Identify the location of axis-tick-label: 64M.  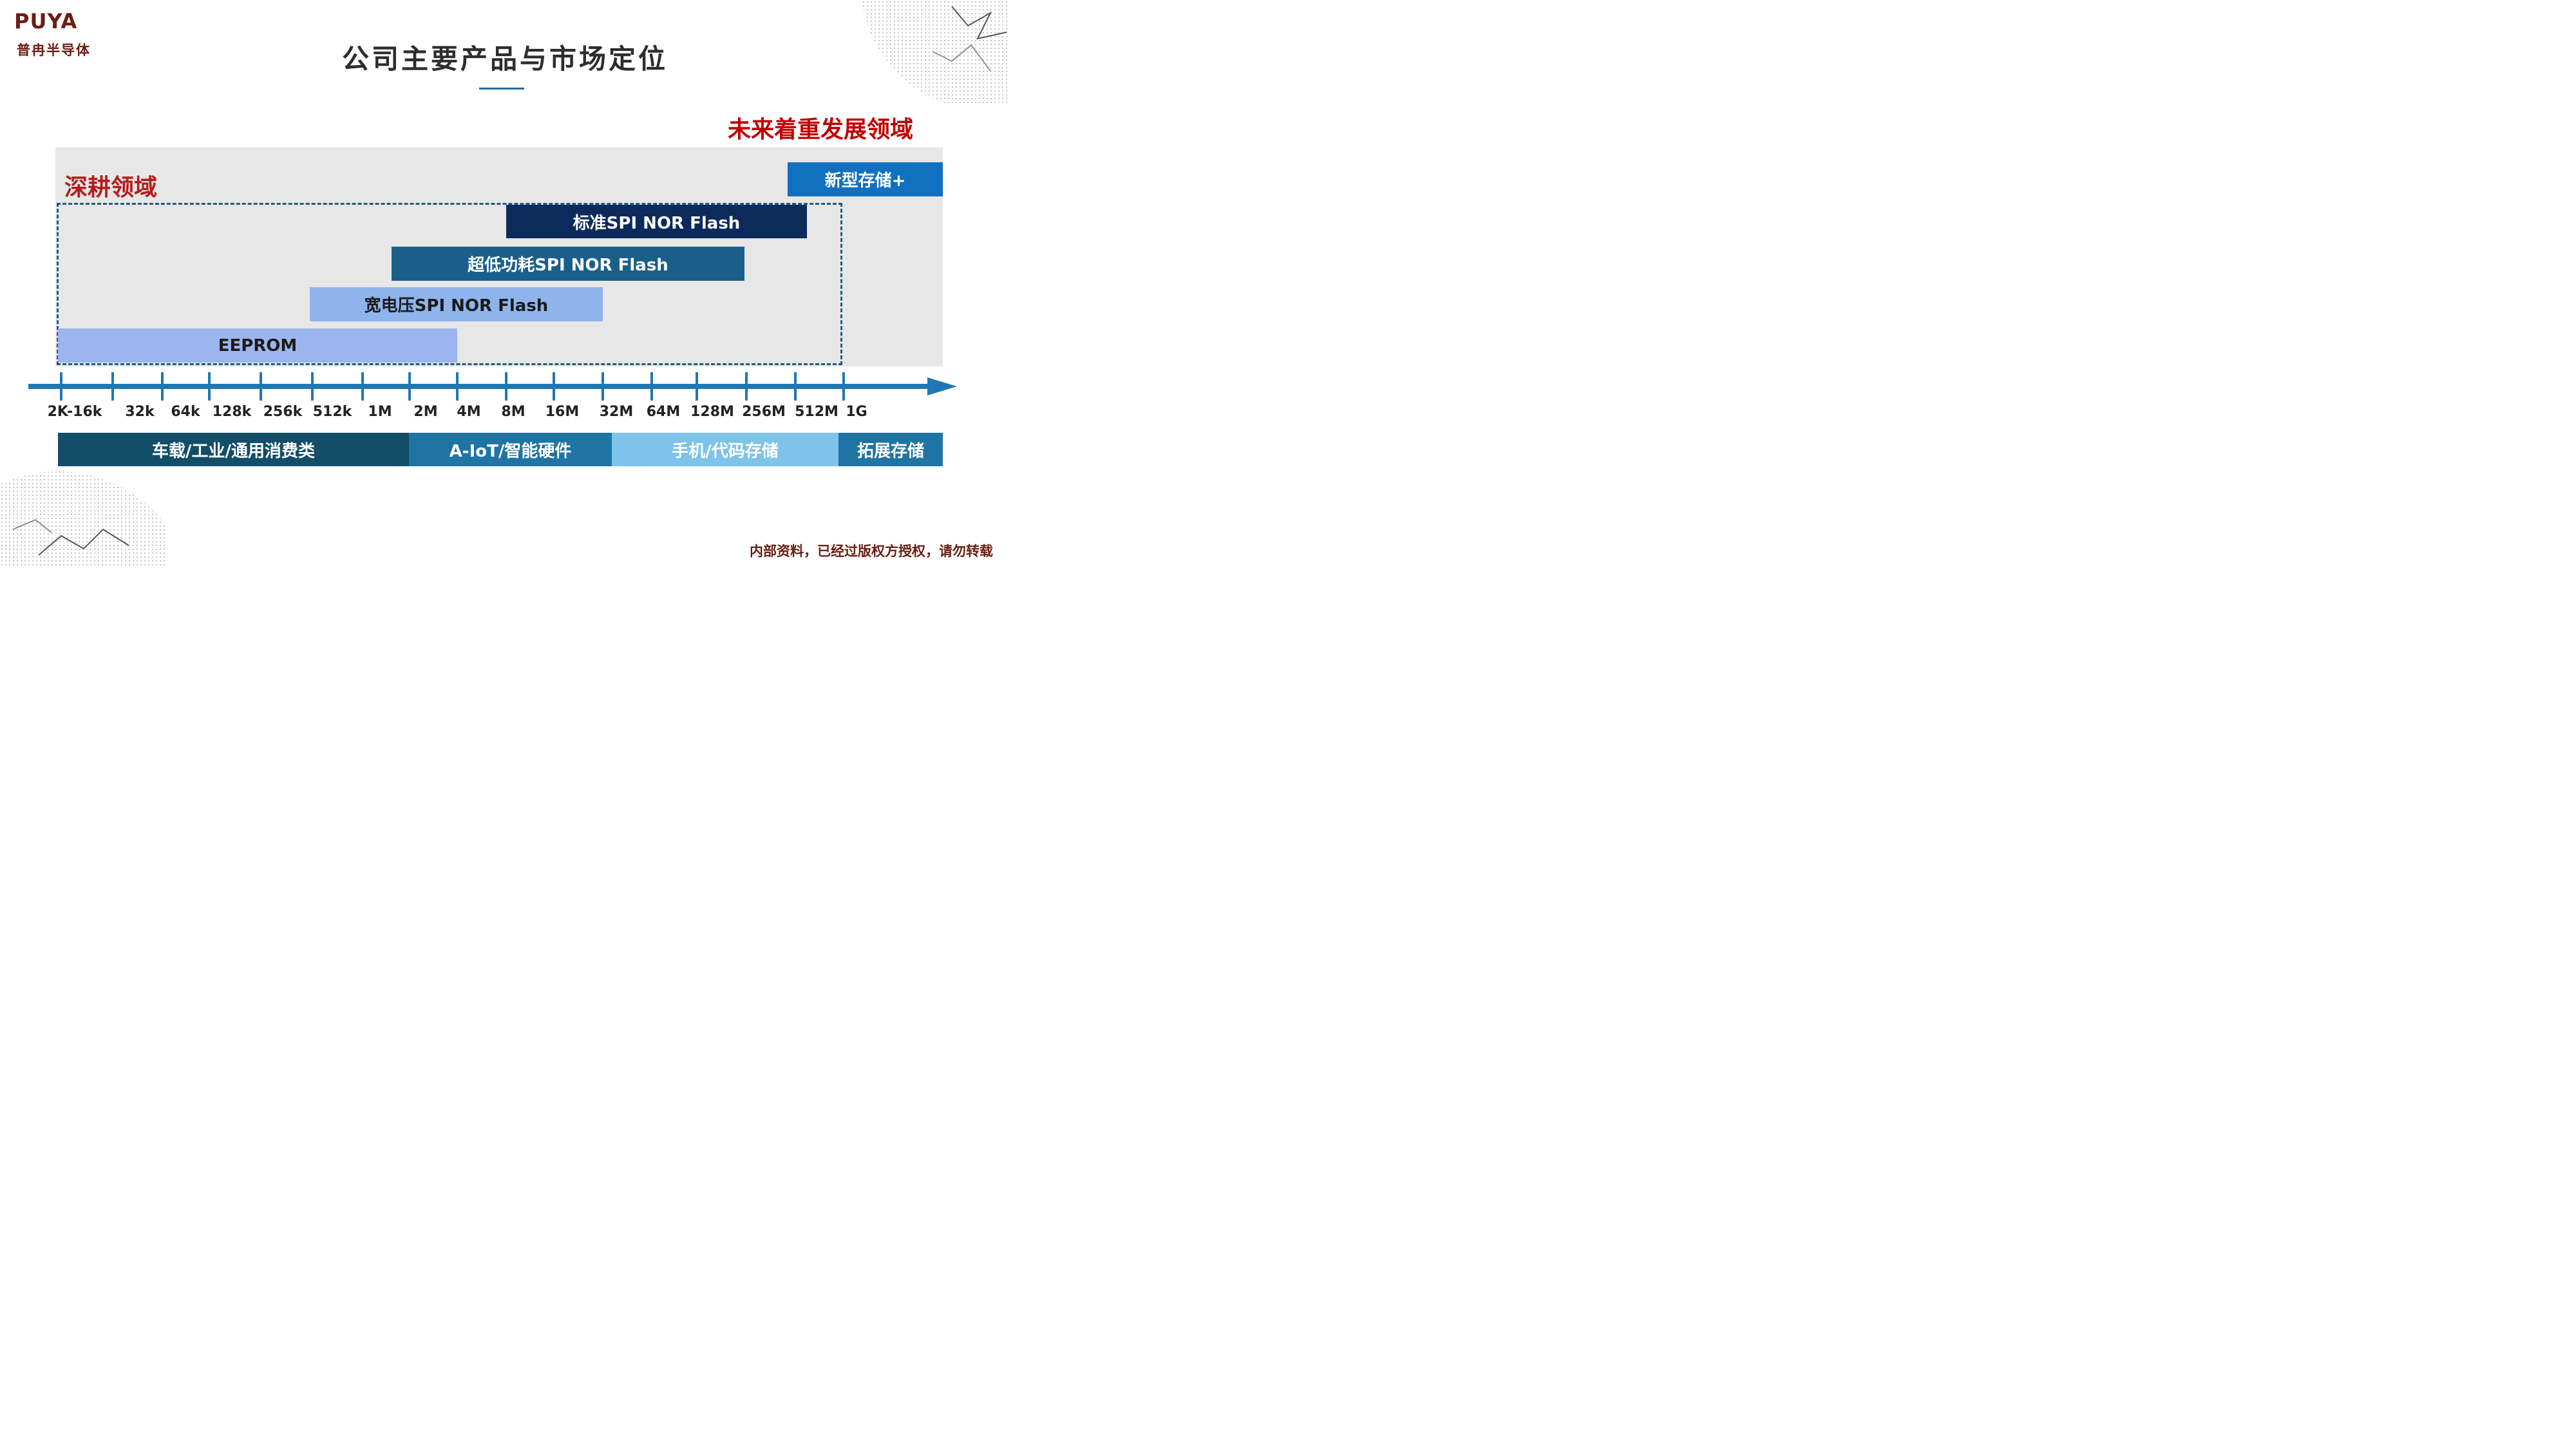
(663, 412).